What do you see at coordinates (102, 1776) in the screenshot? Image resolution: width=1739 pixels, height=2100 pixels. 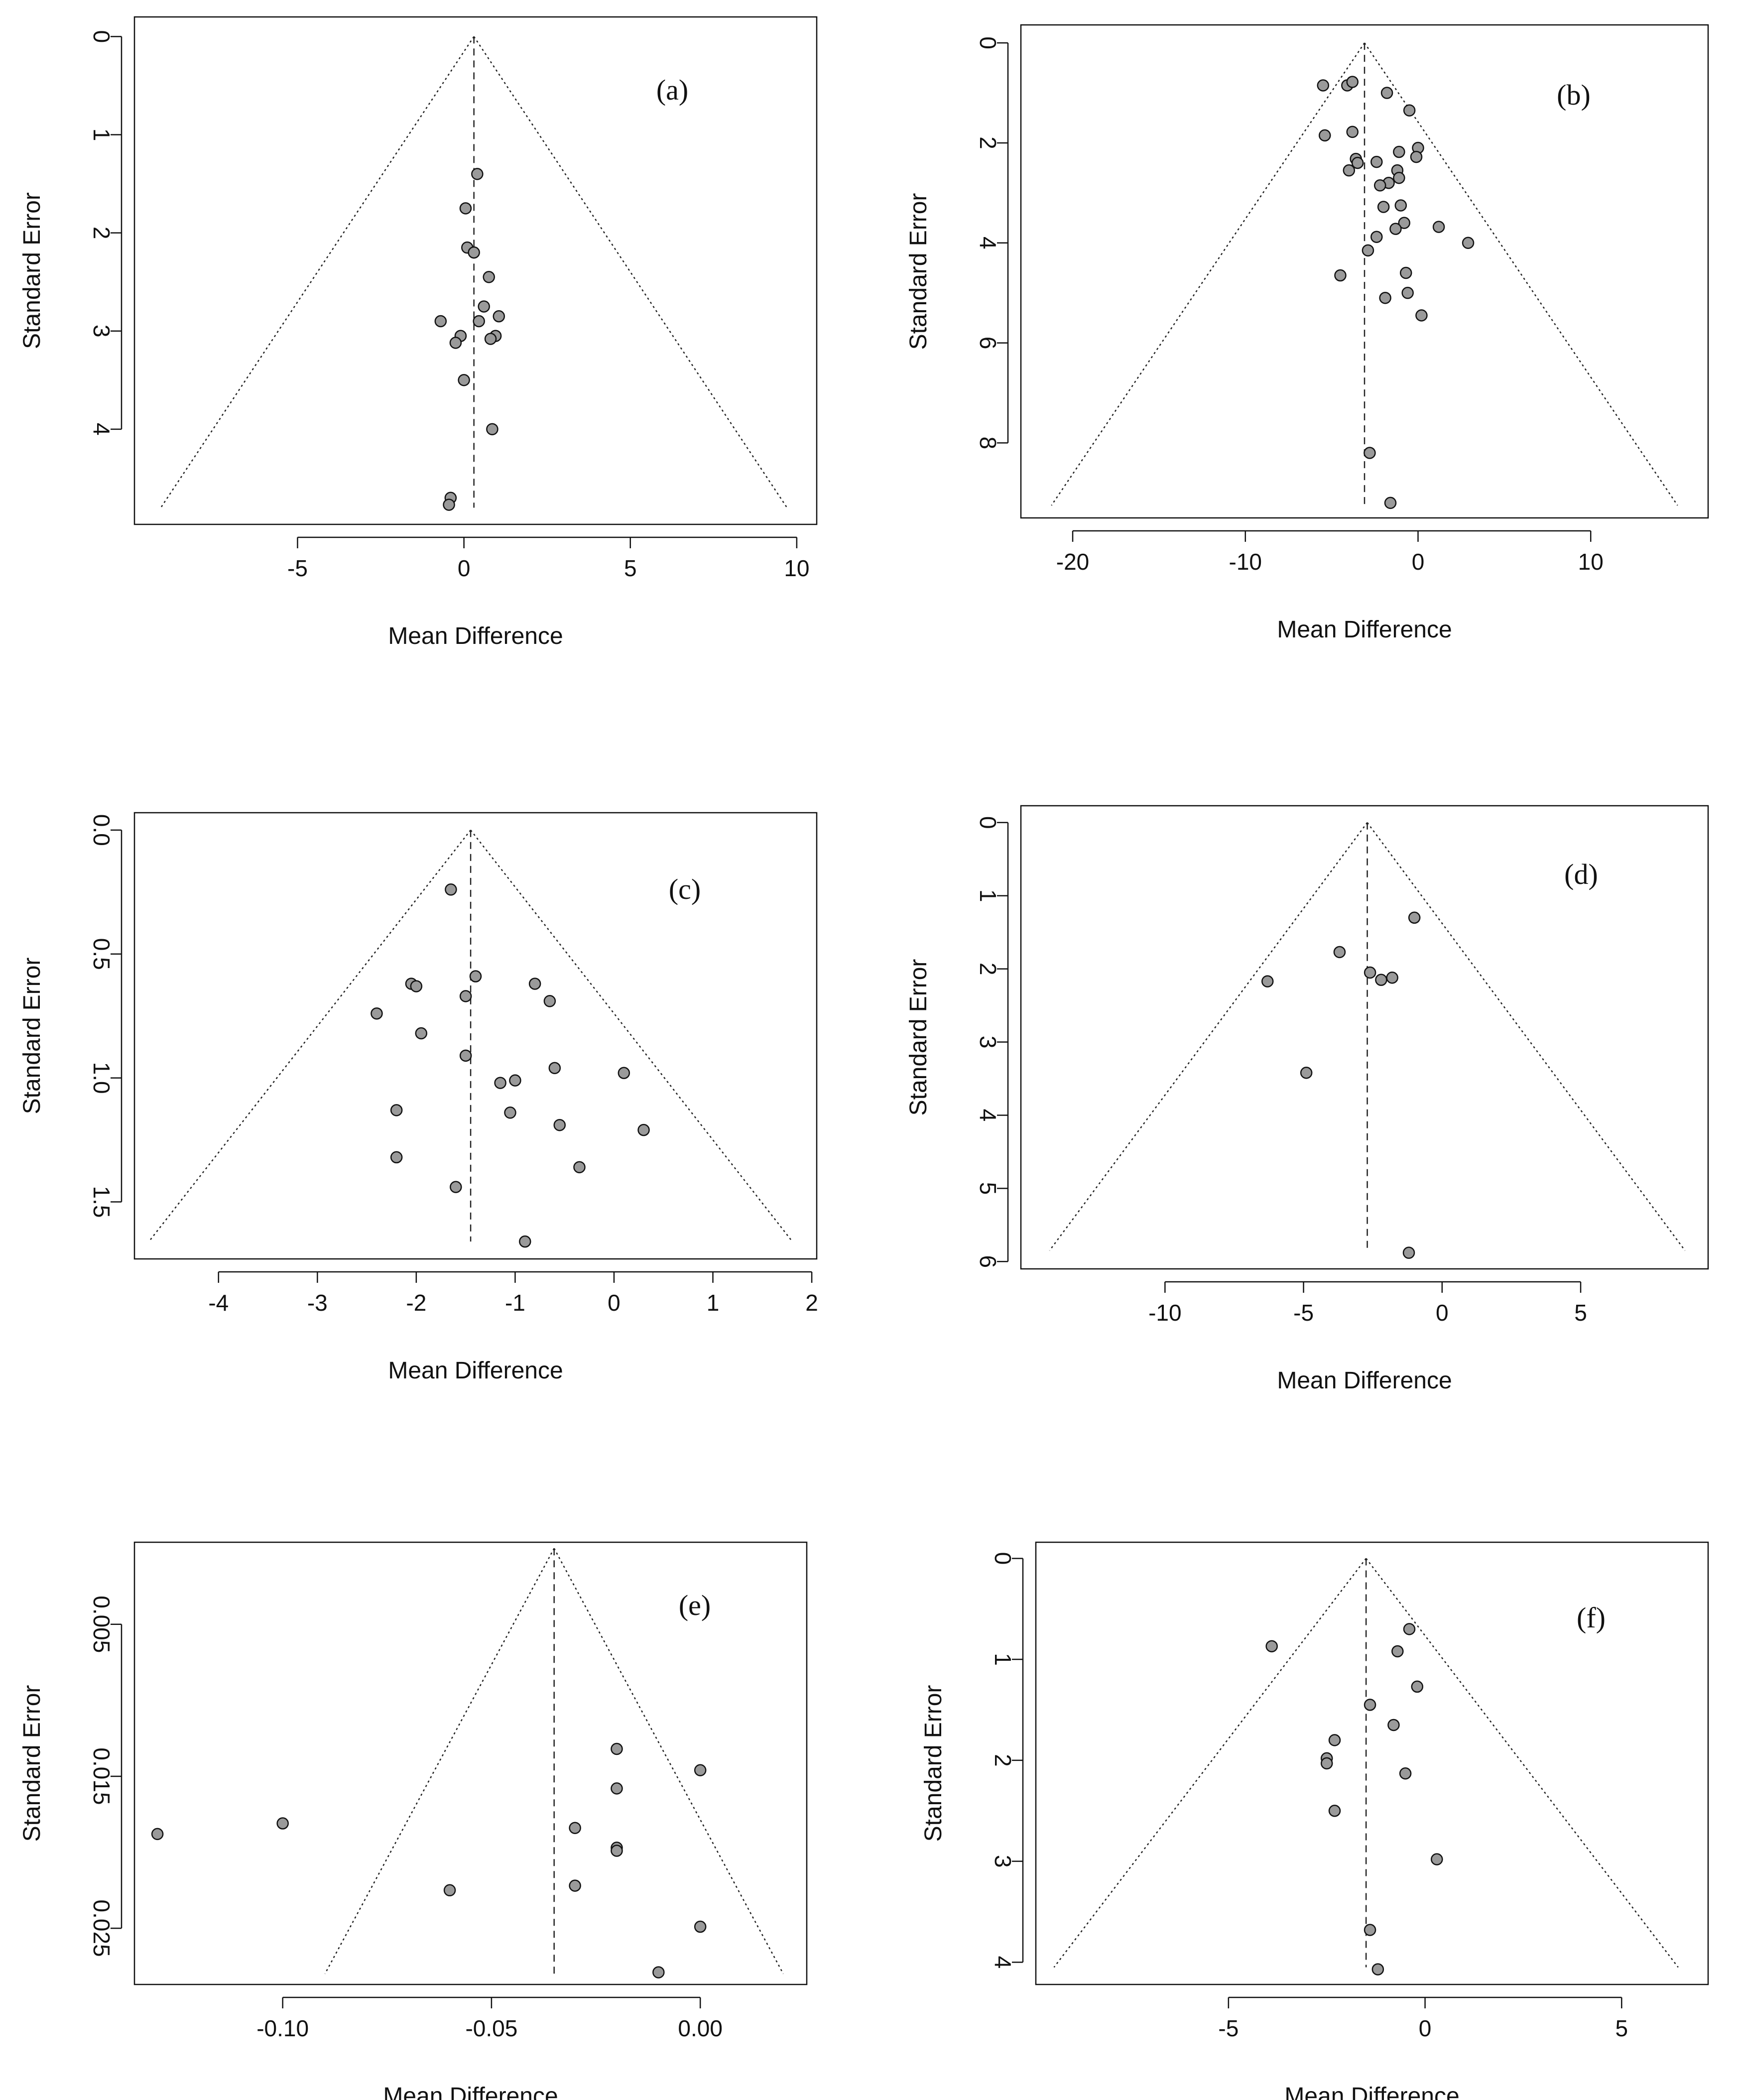 I see `y-tick-label: 0.015` at bounding box center [102, 1776].